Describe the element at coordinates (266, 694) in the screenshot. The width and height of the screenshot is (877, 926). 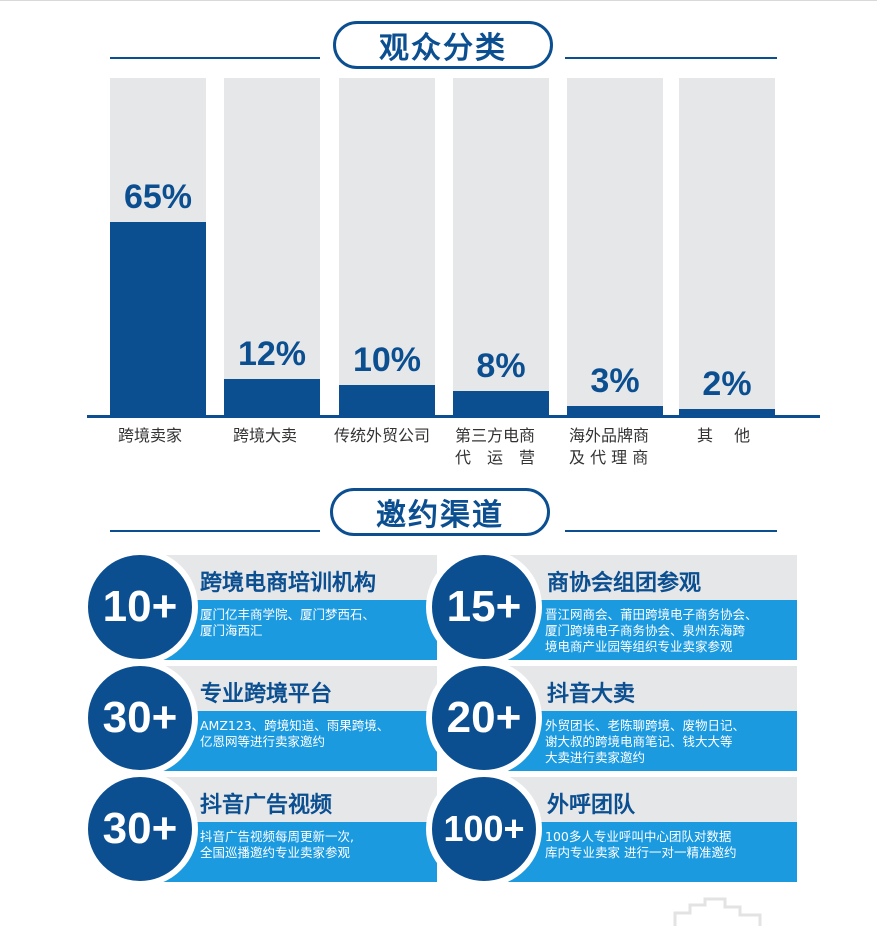
I see `channel-title: 专业跨境平台` at that location.